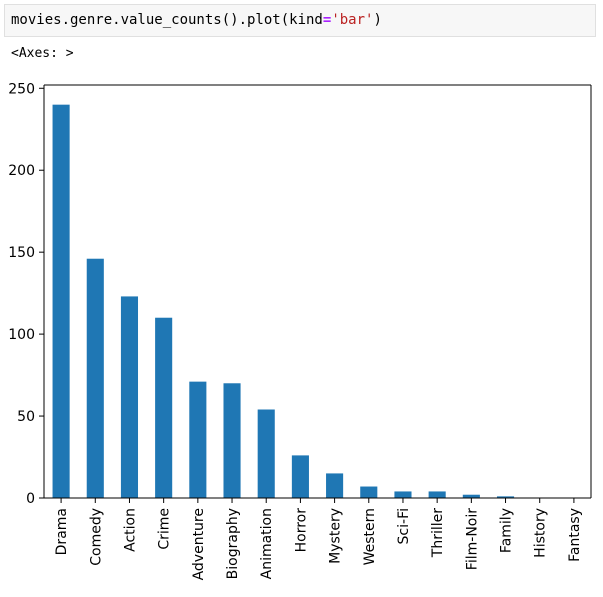 Image resolution: width=603 pixels, height=597 pixels. I want to click on x-tick-label: Action, so click(130, 530).